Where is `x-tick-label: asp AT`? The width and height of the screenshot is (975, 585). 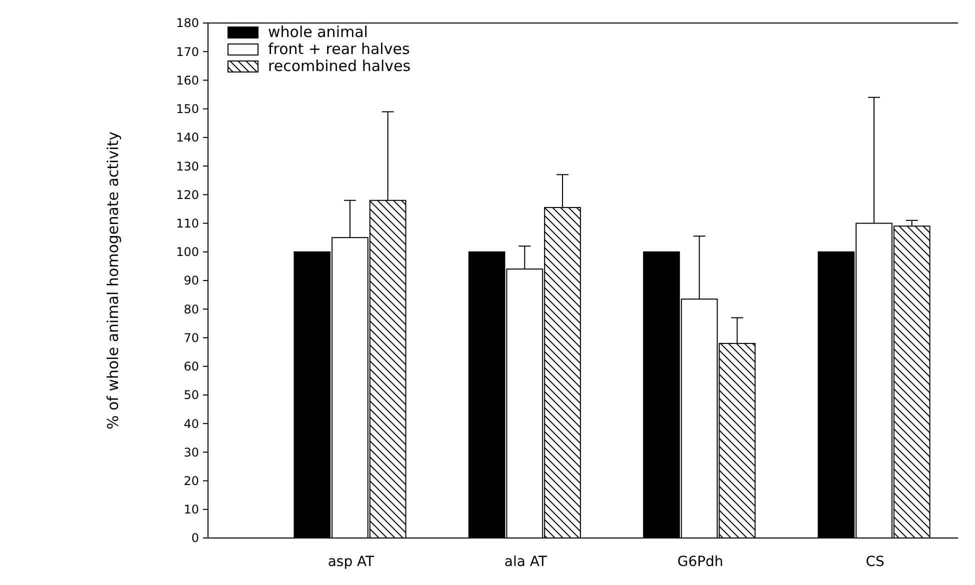
x-tick-label: asp AT is located at coordinates (351, 562).